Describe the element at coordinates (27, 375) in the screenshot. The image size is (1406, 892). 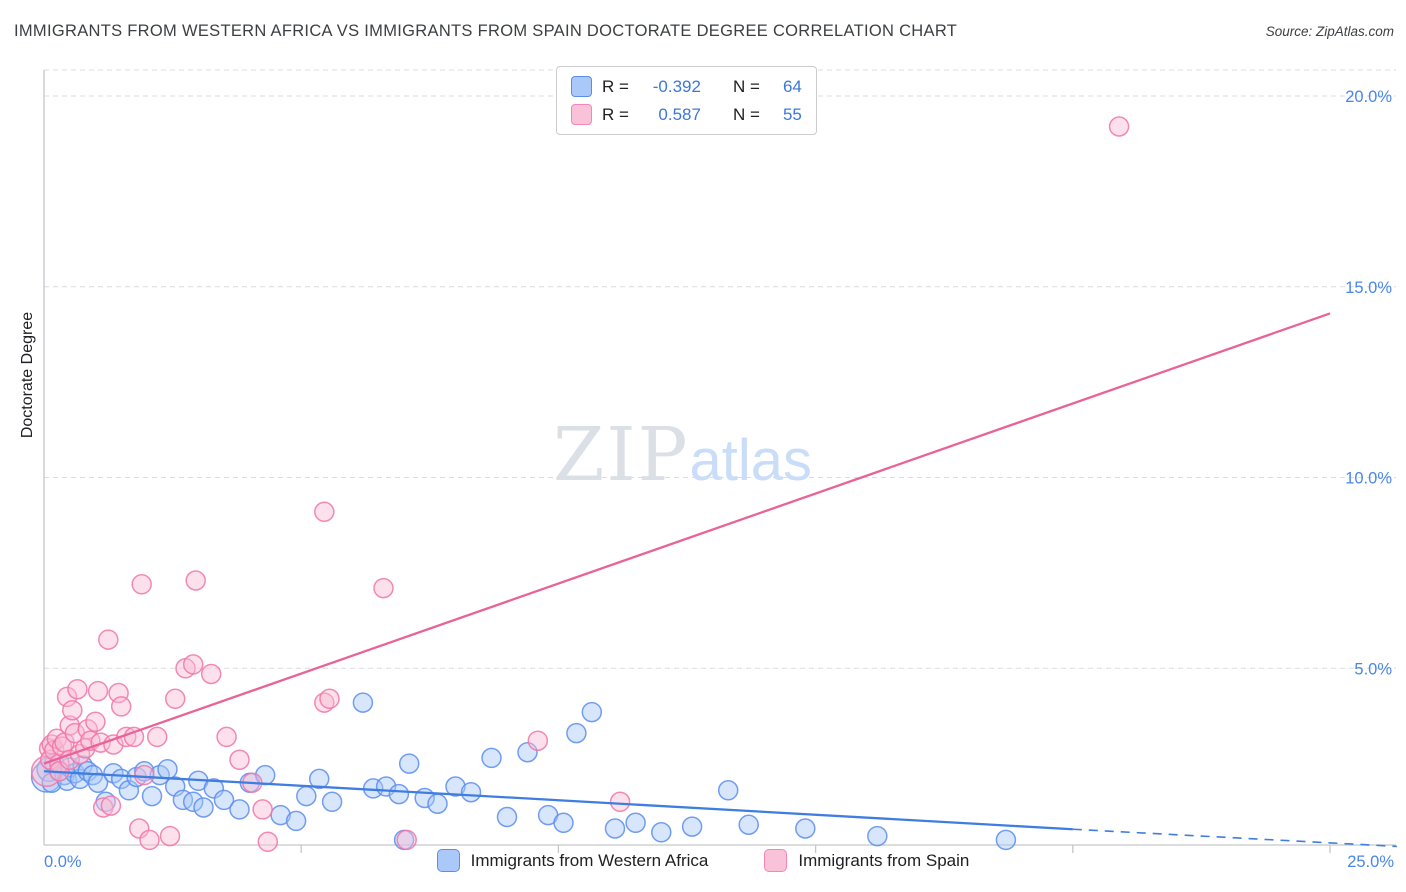
I see `y-axis-title: Doctorate Degree` at that location.